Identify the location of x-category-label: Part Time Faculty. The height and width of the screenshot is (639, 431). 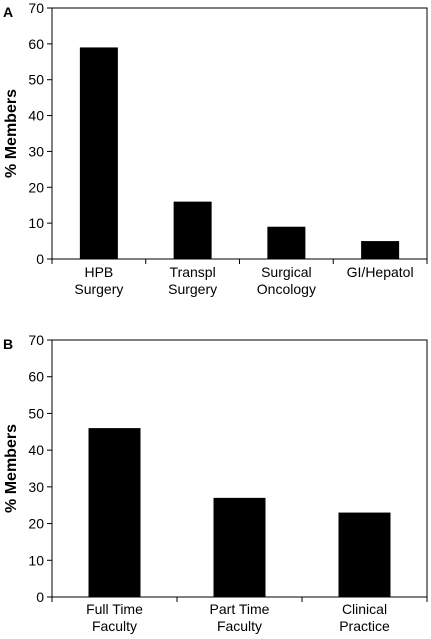
(240, 617).